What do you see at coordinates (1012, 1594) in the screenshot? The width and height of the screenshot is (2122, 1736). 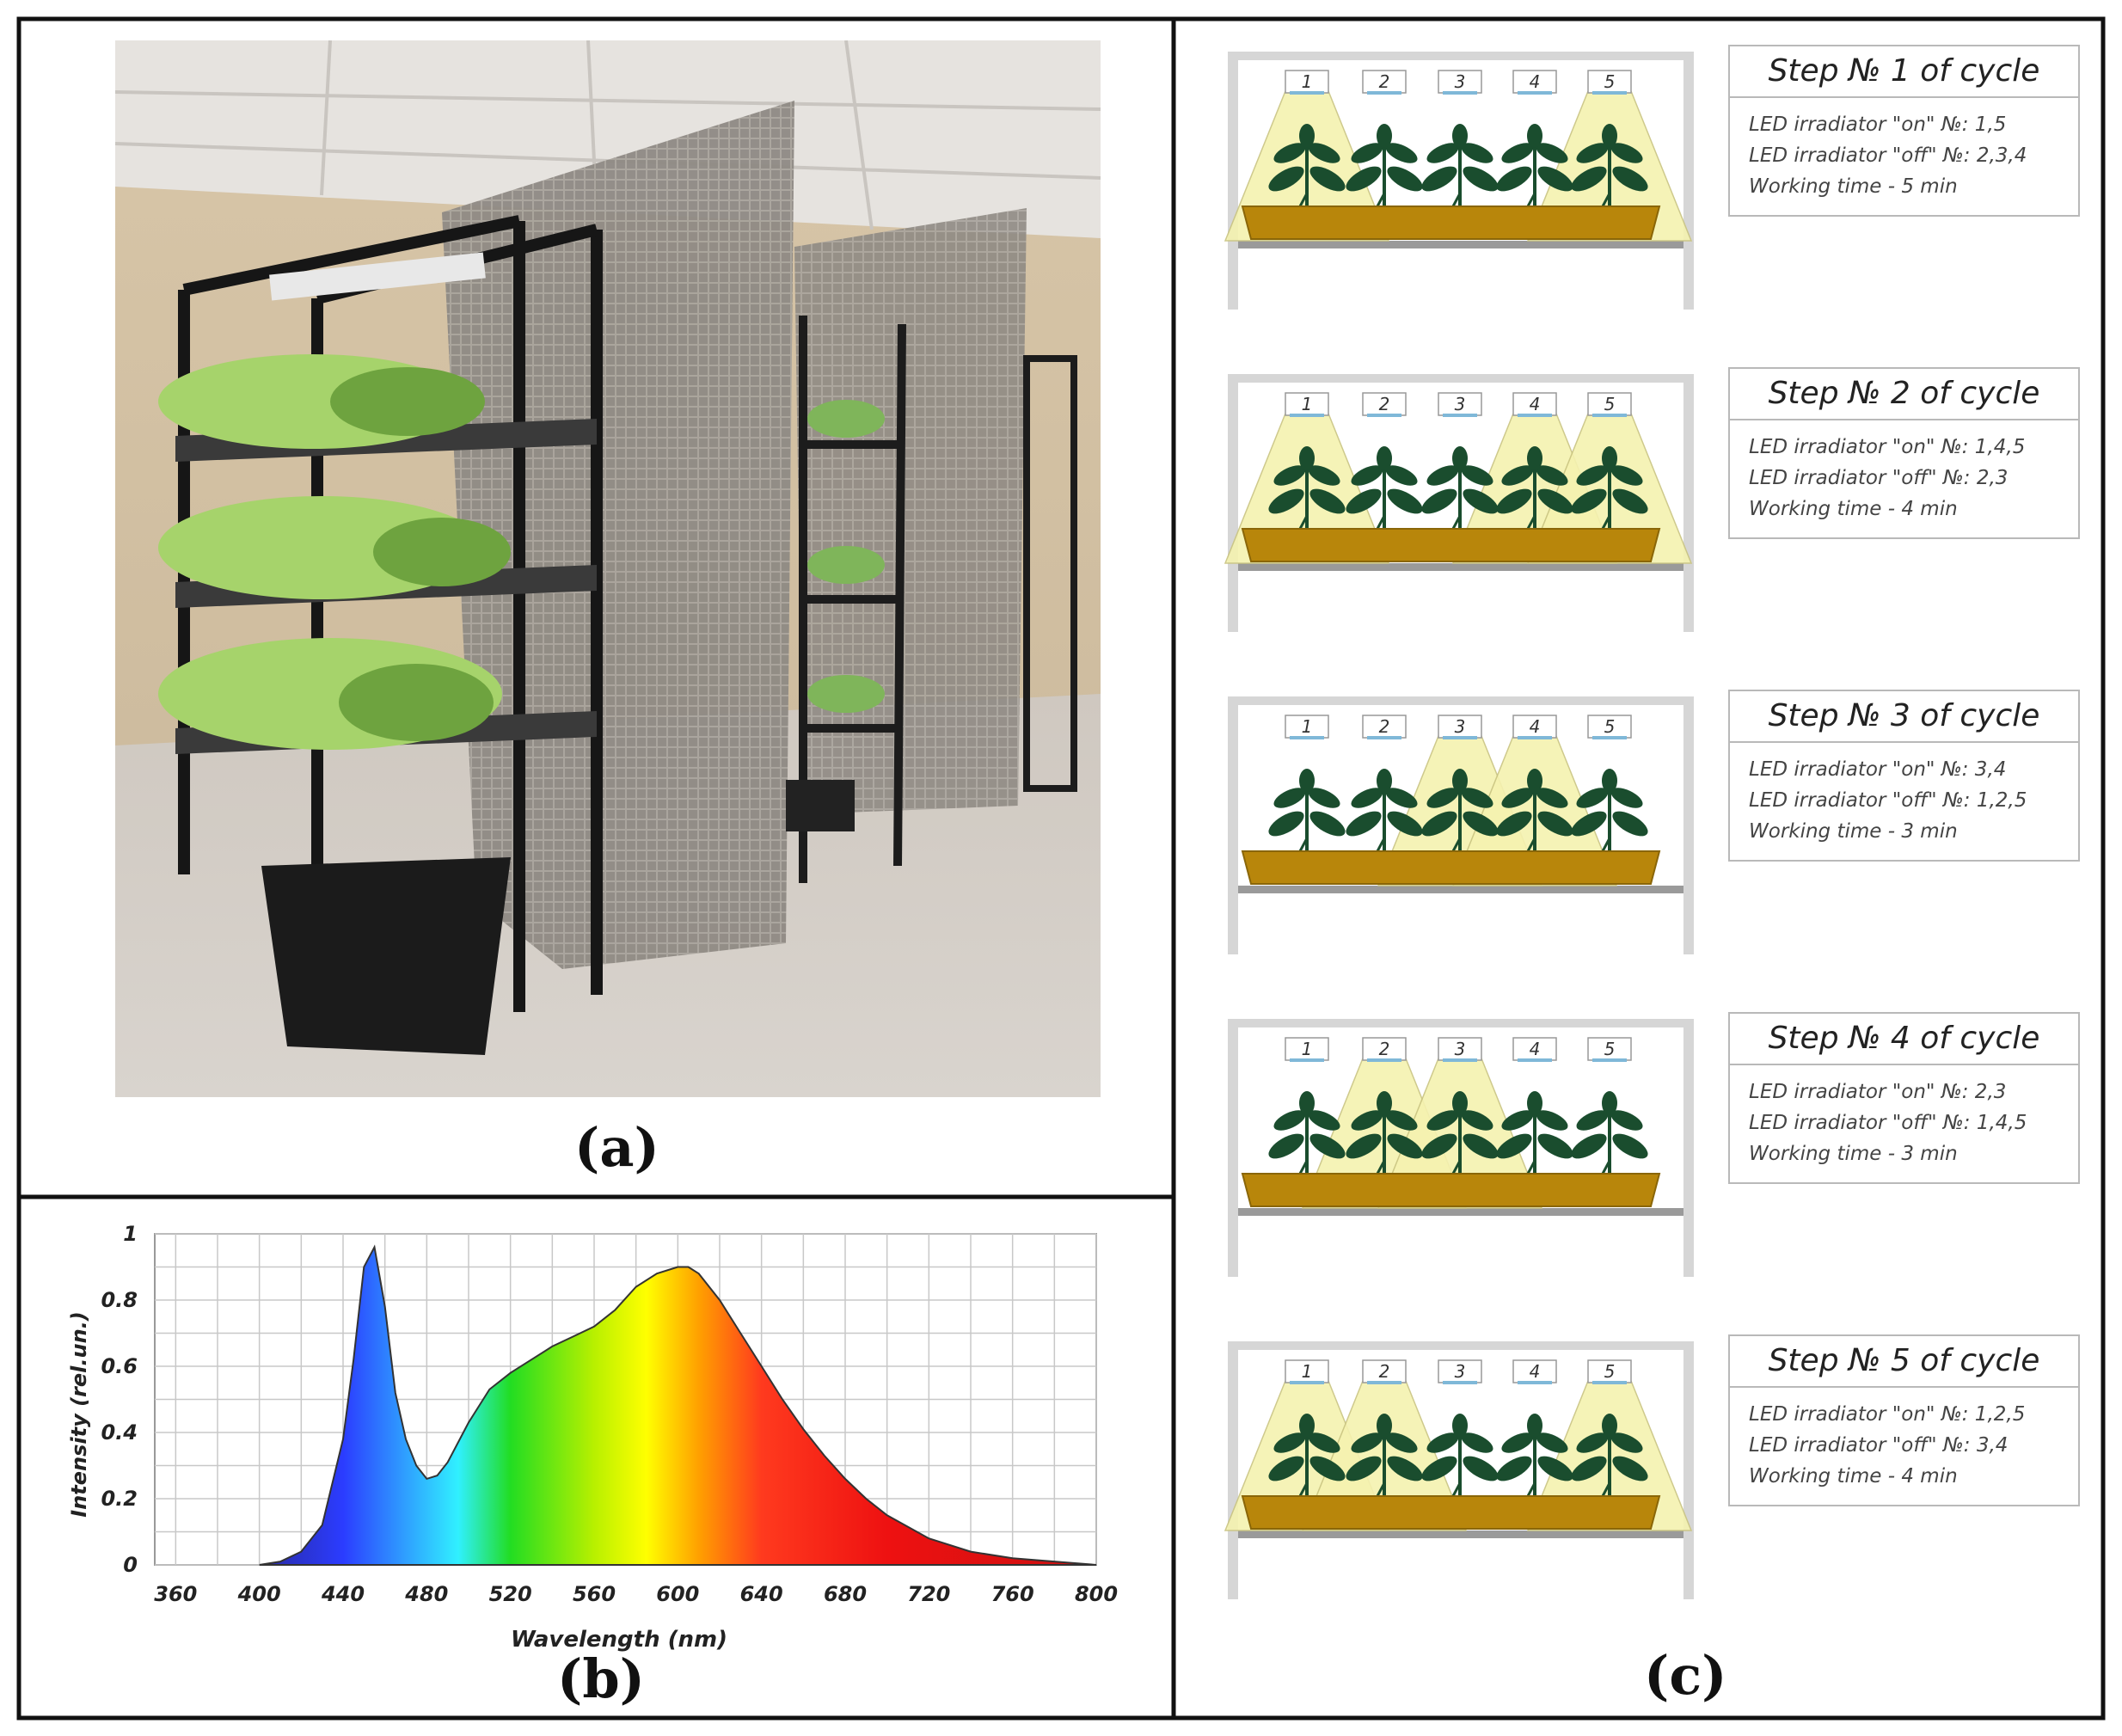 I see `x-tick-label: 760` at bounding box center [1012, 1594].